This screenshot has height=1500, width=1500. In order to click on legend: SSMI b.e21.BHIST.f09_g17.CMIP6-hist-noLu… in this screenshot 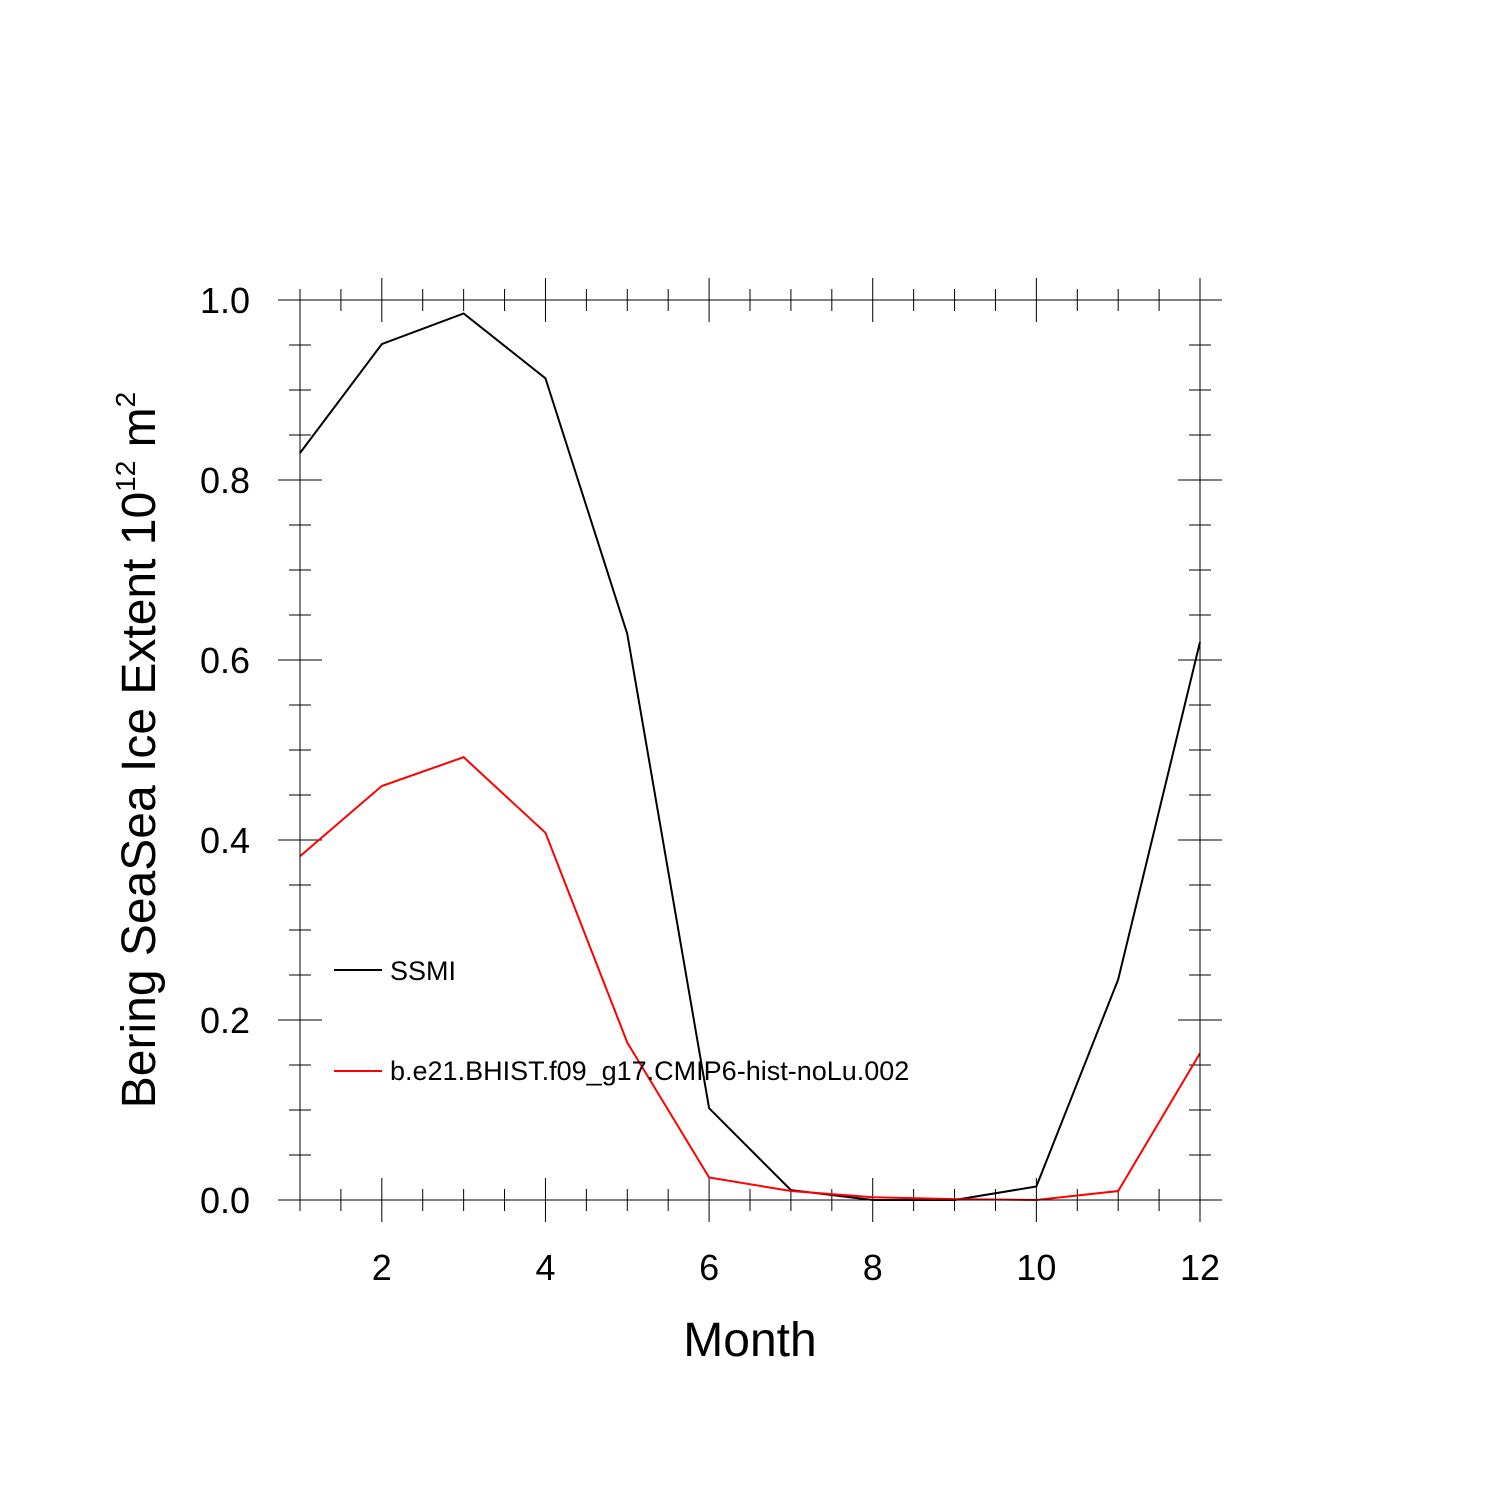, I will do `click(621, 1021)`.